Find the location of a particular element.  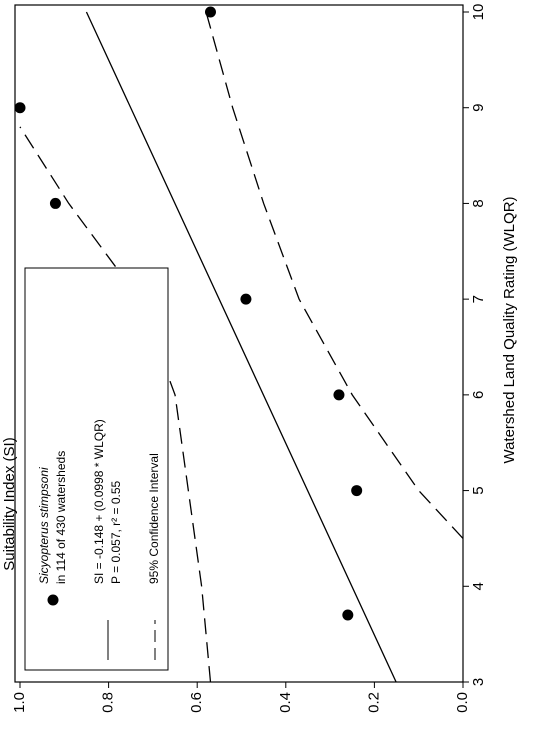

x-tick-label: 3 is located at coordinates (478, 682).